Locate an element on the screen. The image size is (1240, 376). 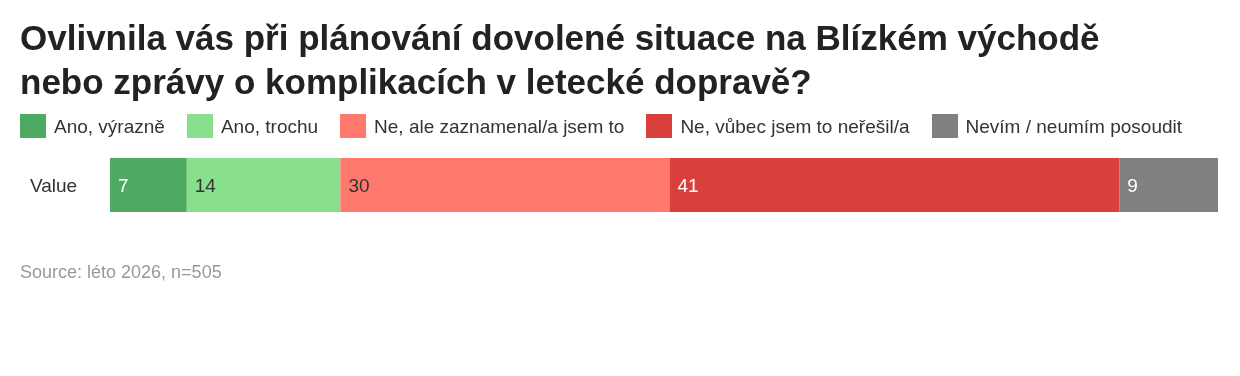
legend-label: Ne, ale zaznamenal/a jsem to is located at coordinates (499, 126).